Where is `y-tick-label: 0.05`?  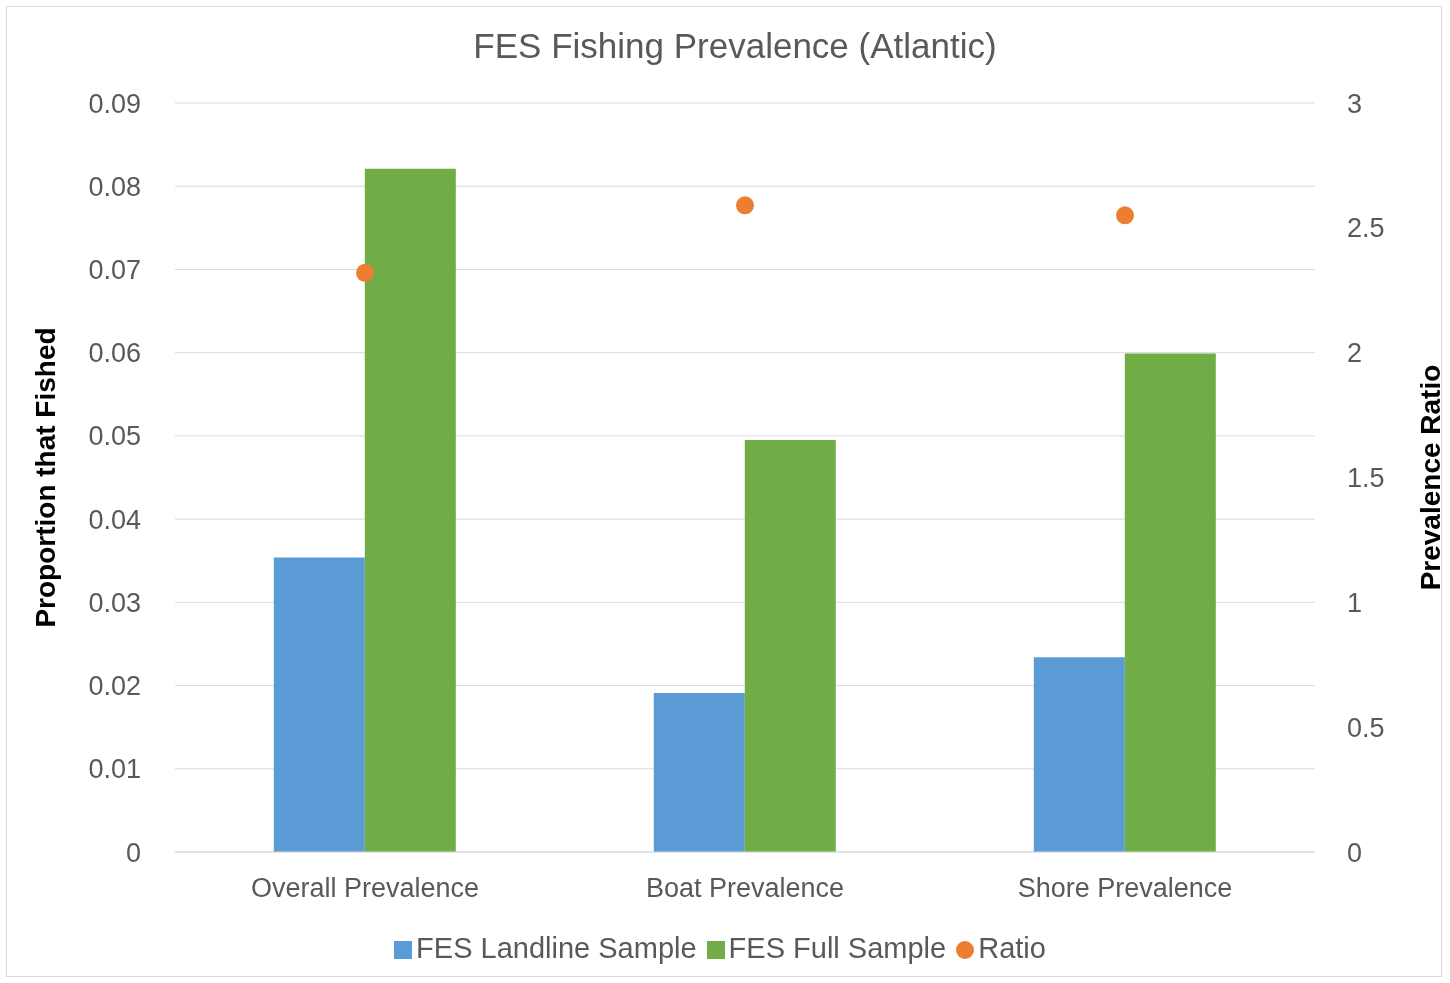 y-tick-label: 0.05 is located at coordinates (114, 436).